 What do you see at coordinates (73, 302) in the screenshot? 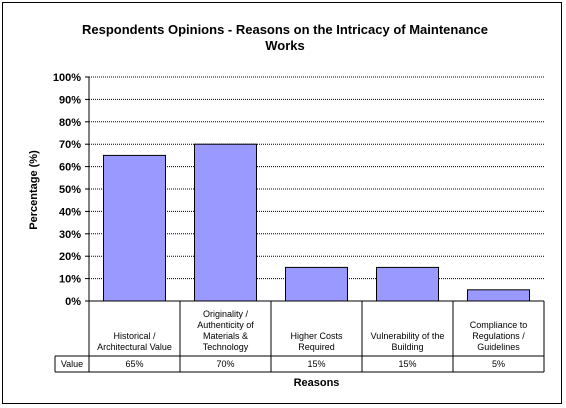
I see `y-tick-label: 0%` at bounding box center [73, 302].